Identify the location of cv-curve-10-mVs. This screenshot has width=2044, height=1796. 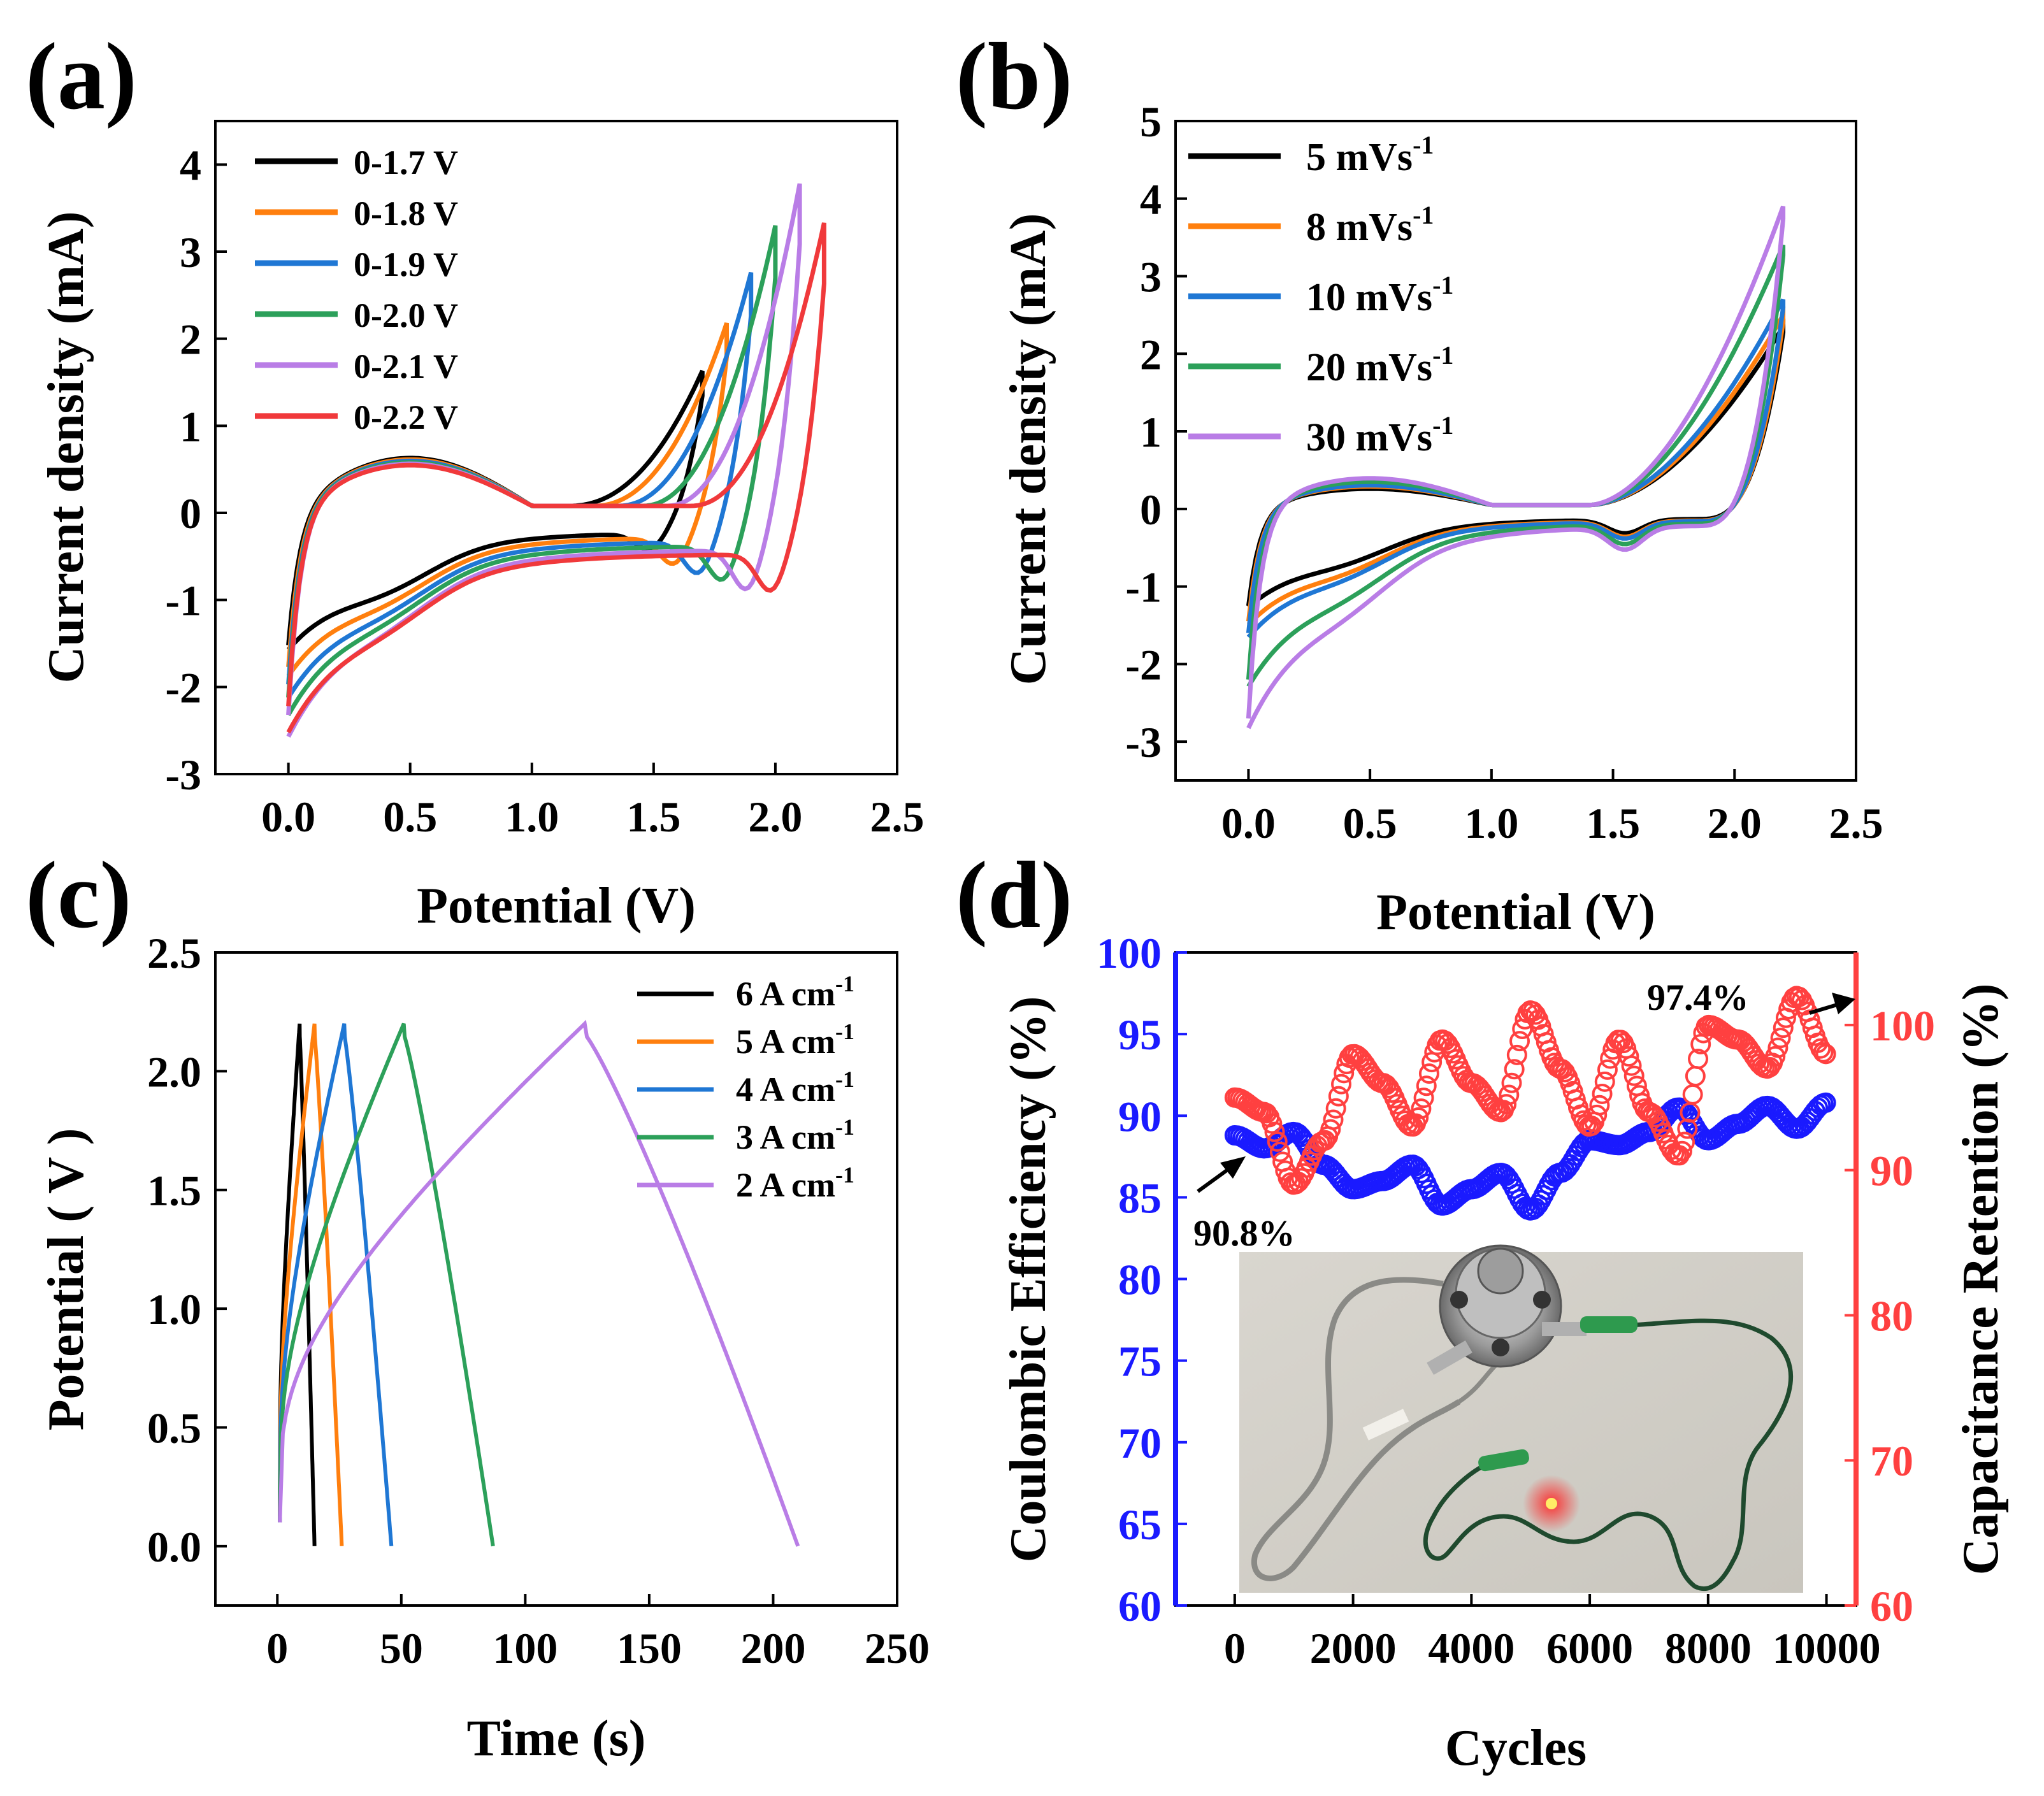
(1516, 469).